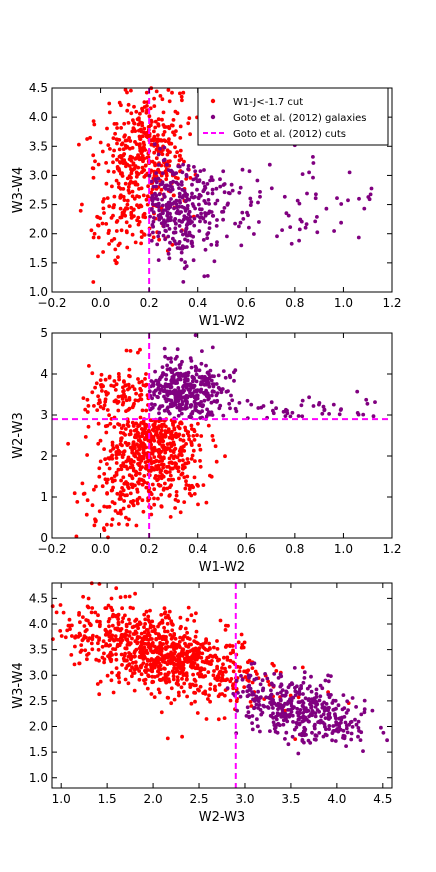 Image resolution: width=436 pixels, height=872 pixels. Describe the element at coordinates (294, 549) in the screenshot. I see `x-tick-label: 0.8` at that location.